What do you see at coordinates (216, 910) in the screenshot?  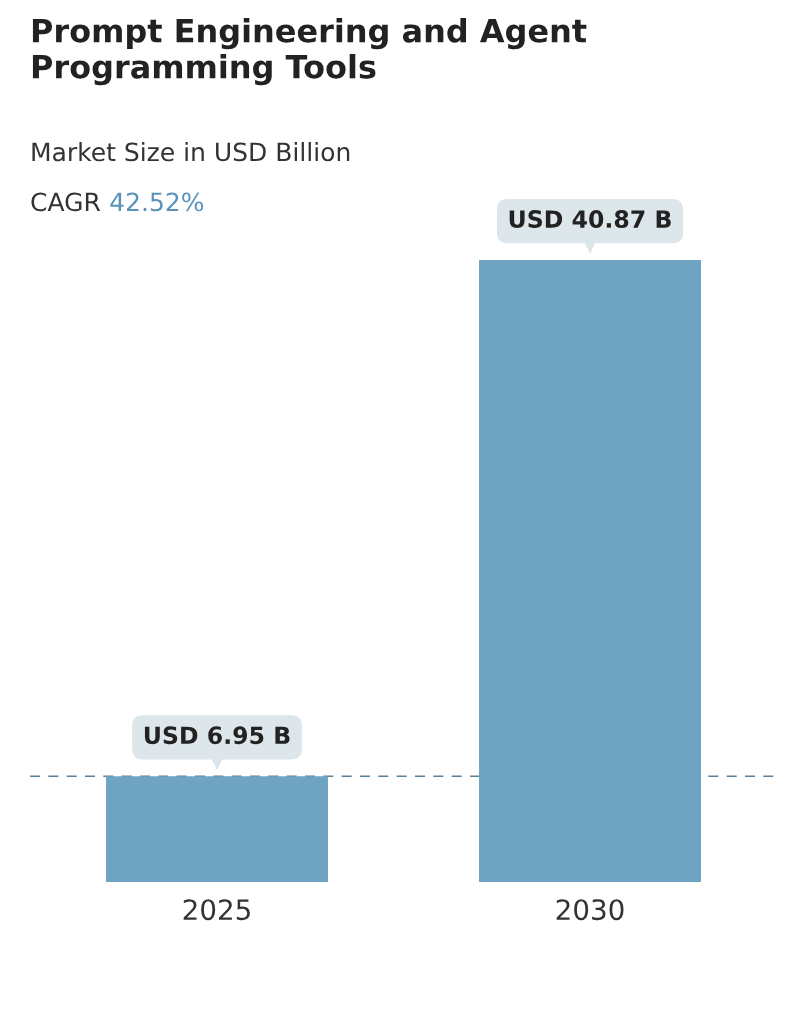 I see `x-tick-label: 2025` at bounding box center [216, 910].